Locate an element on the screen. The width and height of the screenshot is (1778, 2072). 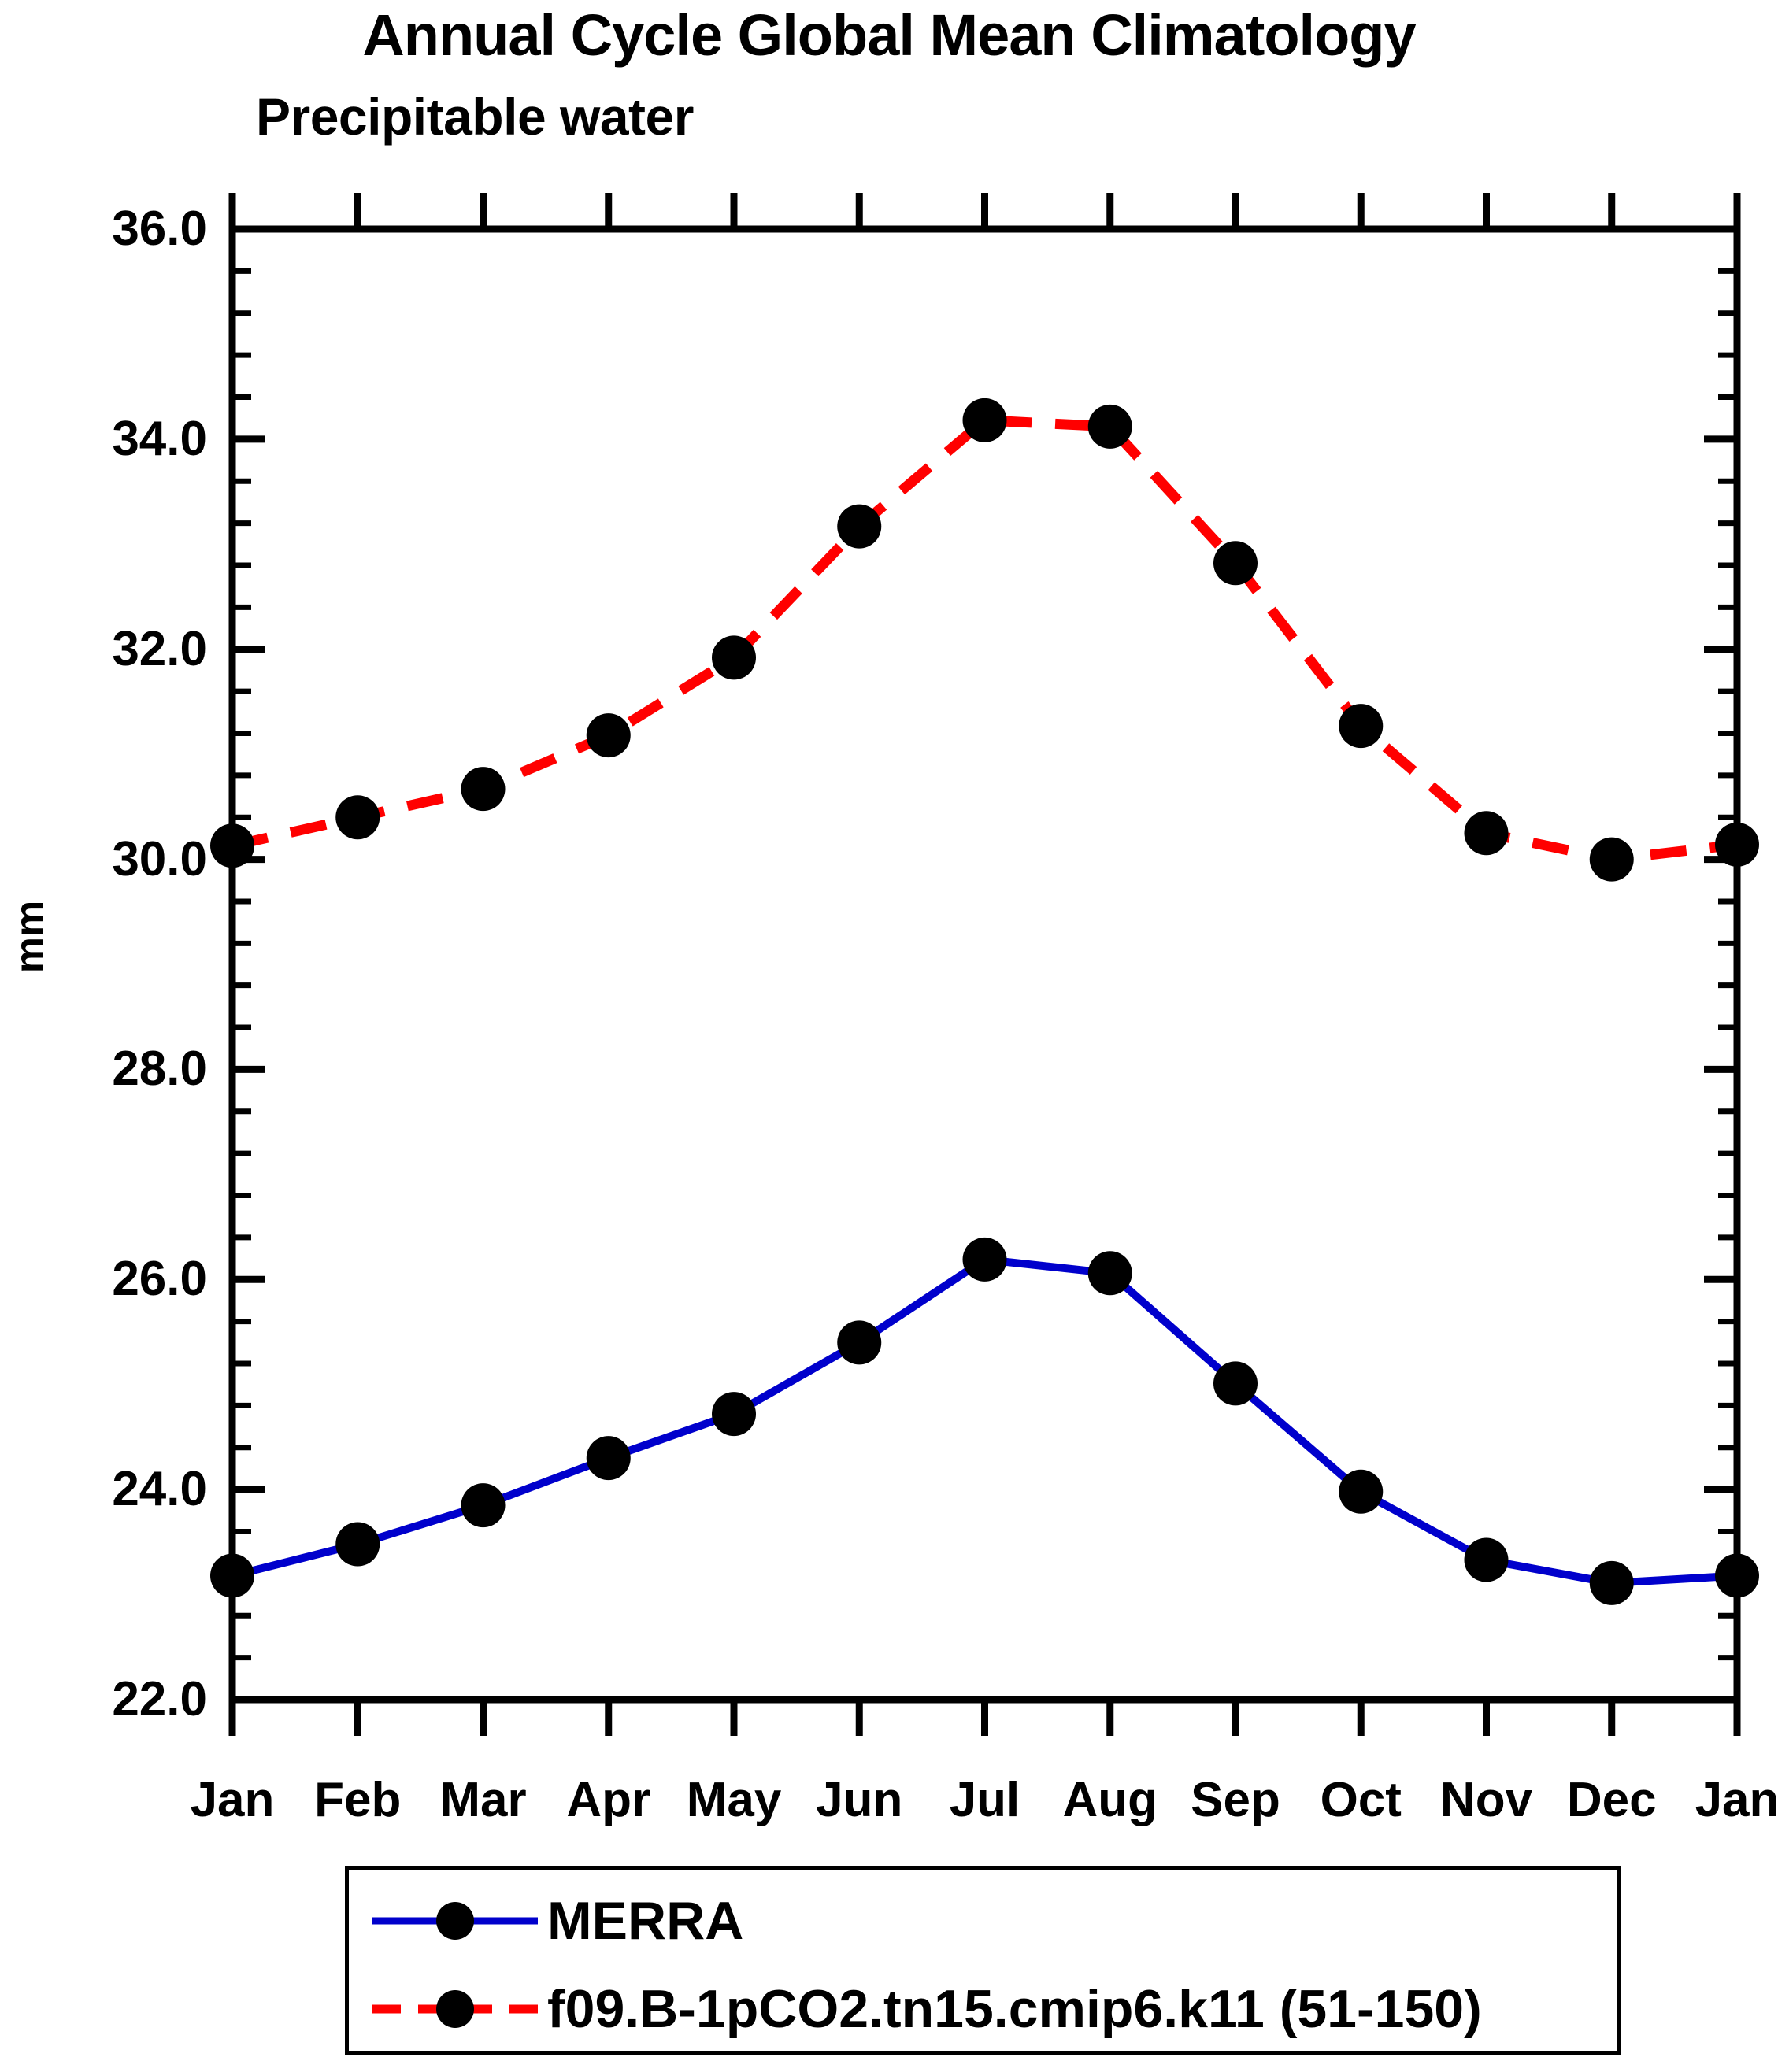
legend-label-merra: MERRA is located at coordinates (645, 1921).